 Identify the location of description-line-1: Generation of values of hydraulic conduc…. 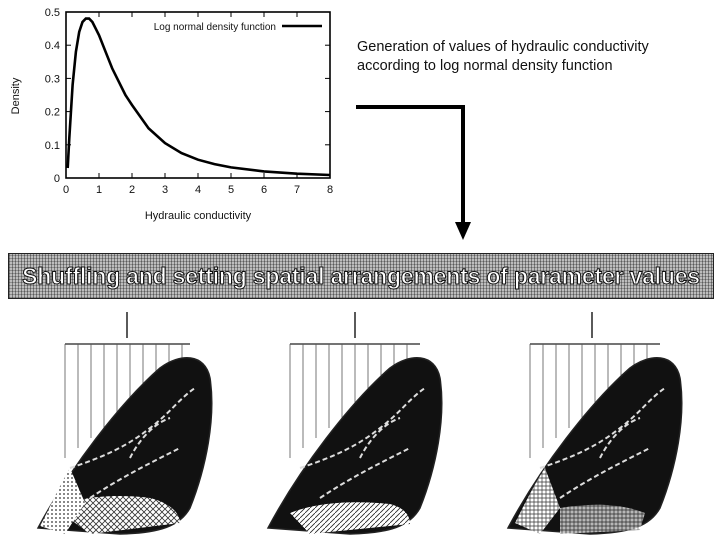
(503, 47).